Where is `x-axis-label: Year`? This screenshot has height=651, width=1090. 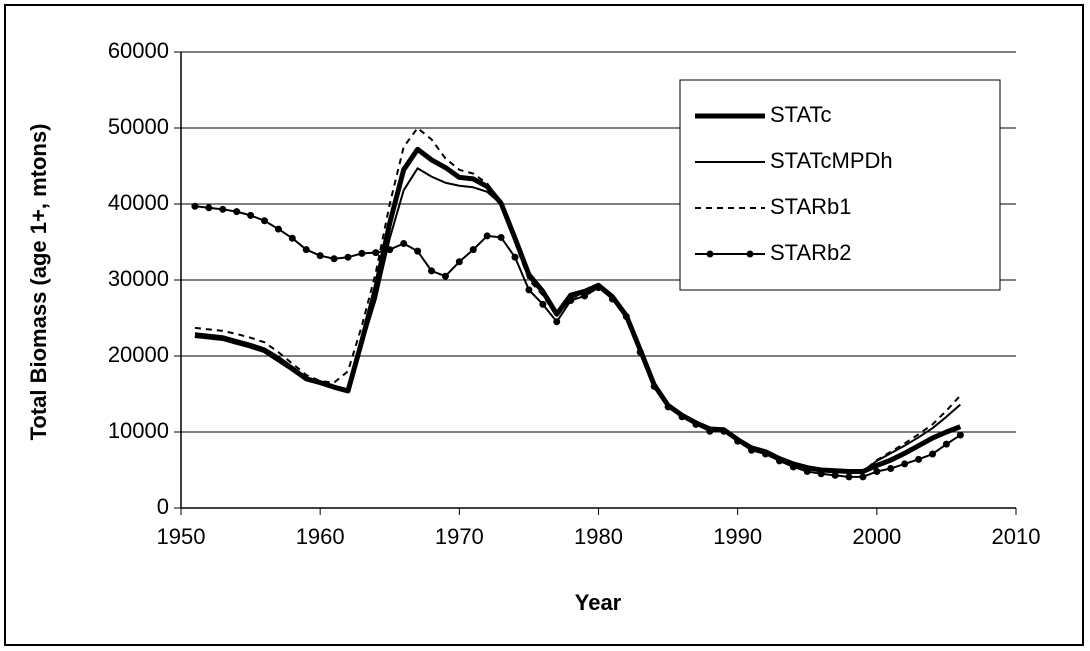 x-axis-label: Year is located at coordinates (598, 602).